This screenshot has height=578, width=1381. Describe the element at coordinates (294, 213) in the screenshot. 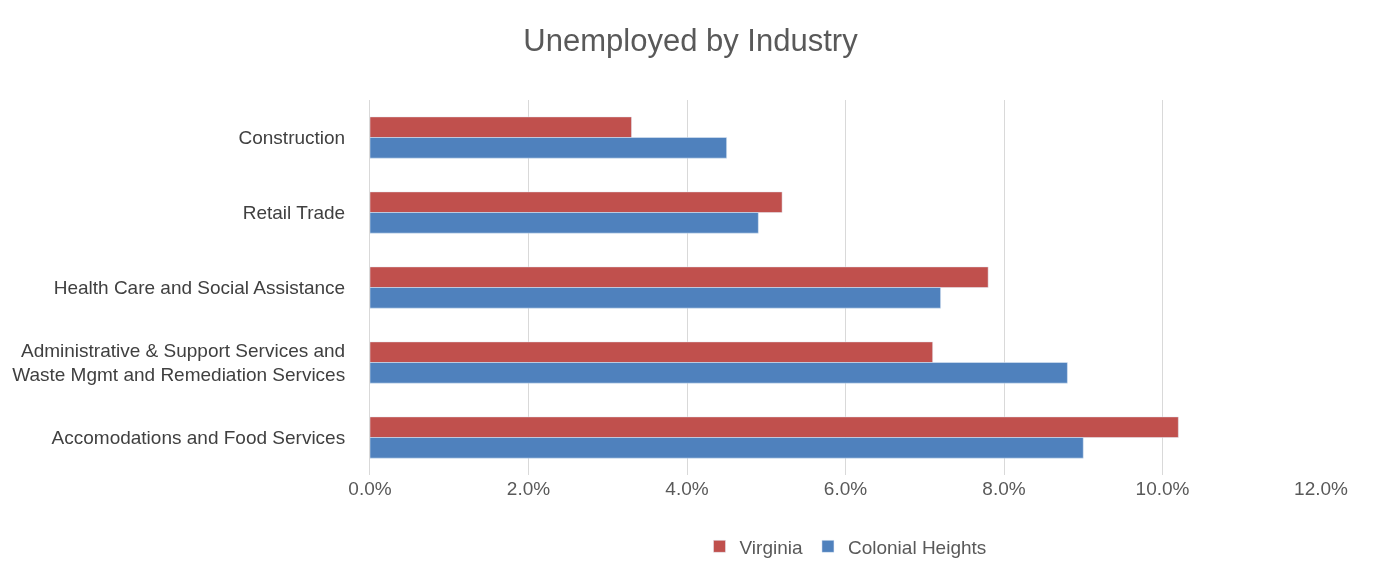

I see `y-tick-label: Retail Trade` at that location.